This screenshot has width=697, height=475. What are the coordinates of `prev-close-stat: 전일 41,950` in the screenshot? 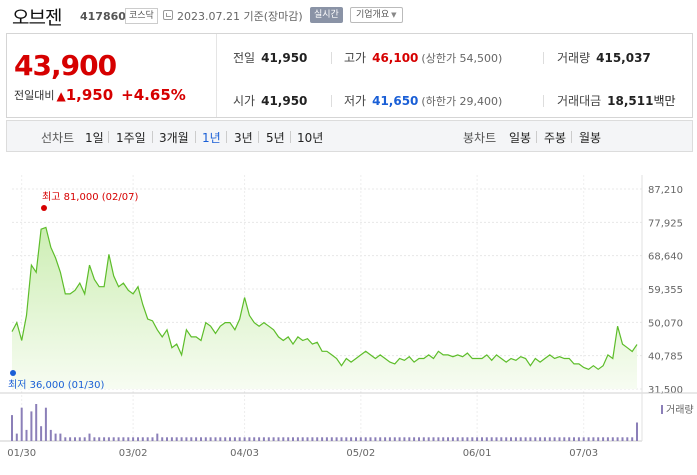 It's located at (270, 57).